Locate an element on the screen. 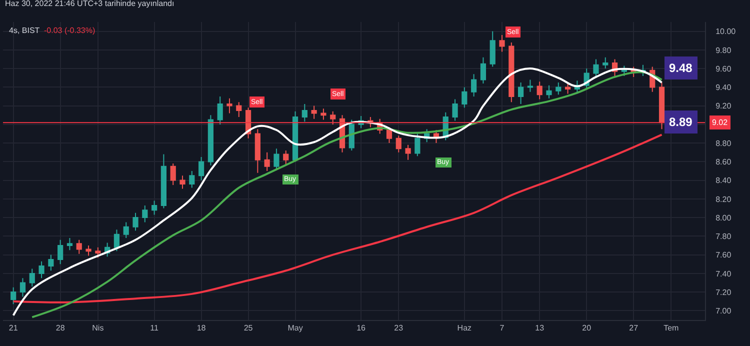  ref-line-label: 9.02 is located at coordinates (720, 122).